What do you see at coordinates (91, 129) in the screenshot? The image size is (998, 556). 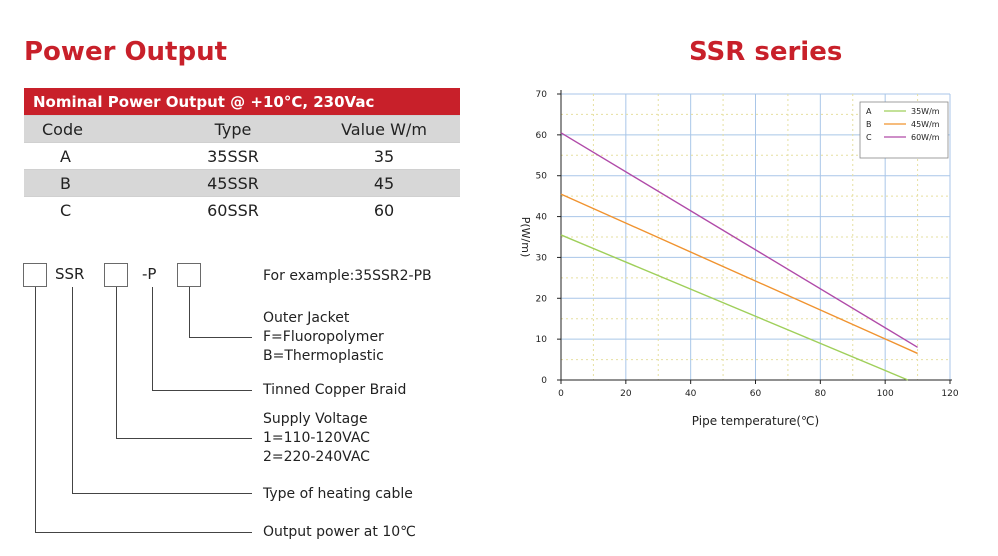 I see `header-code: Code` at bounding box center [91, 129].